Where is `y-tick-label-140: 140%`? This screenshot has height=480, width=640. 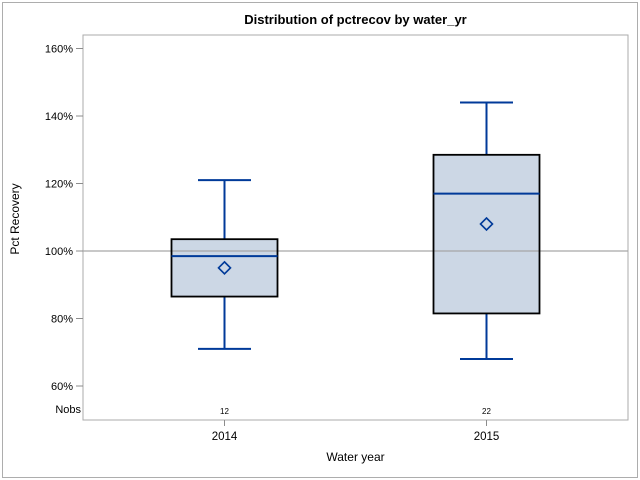 y-tick-label-140: 140% is located at coordinates (59, 117).